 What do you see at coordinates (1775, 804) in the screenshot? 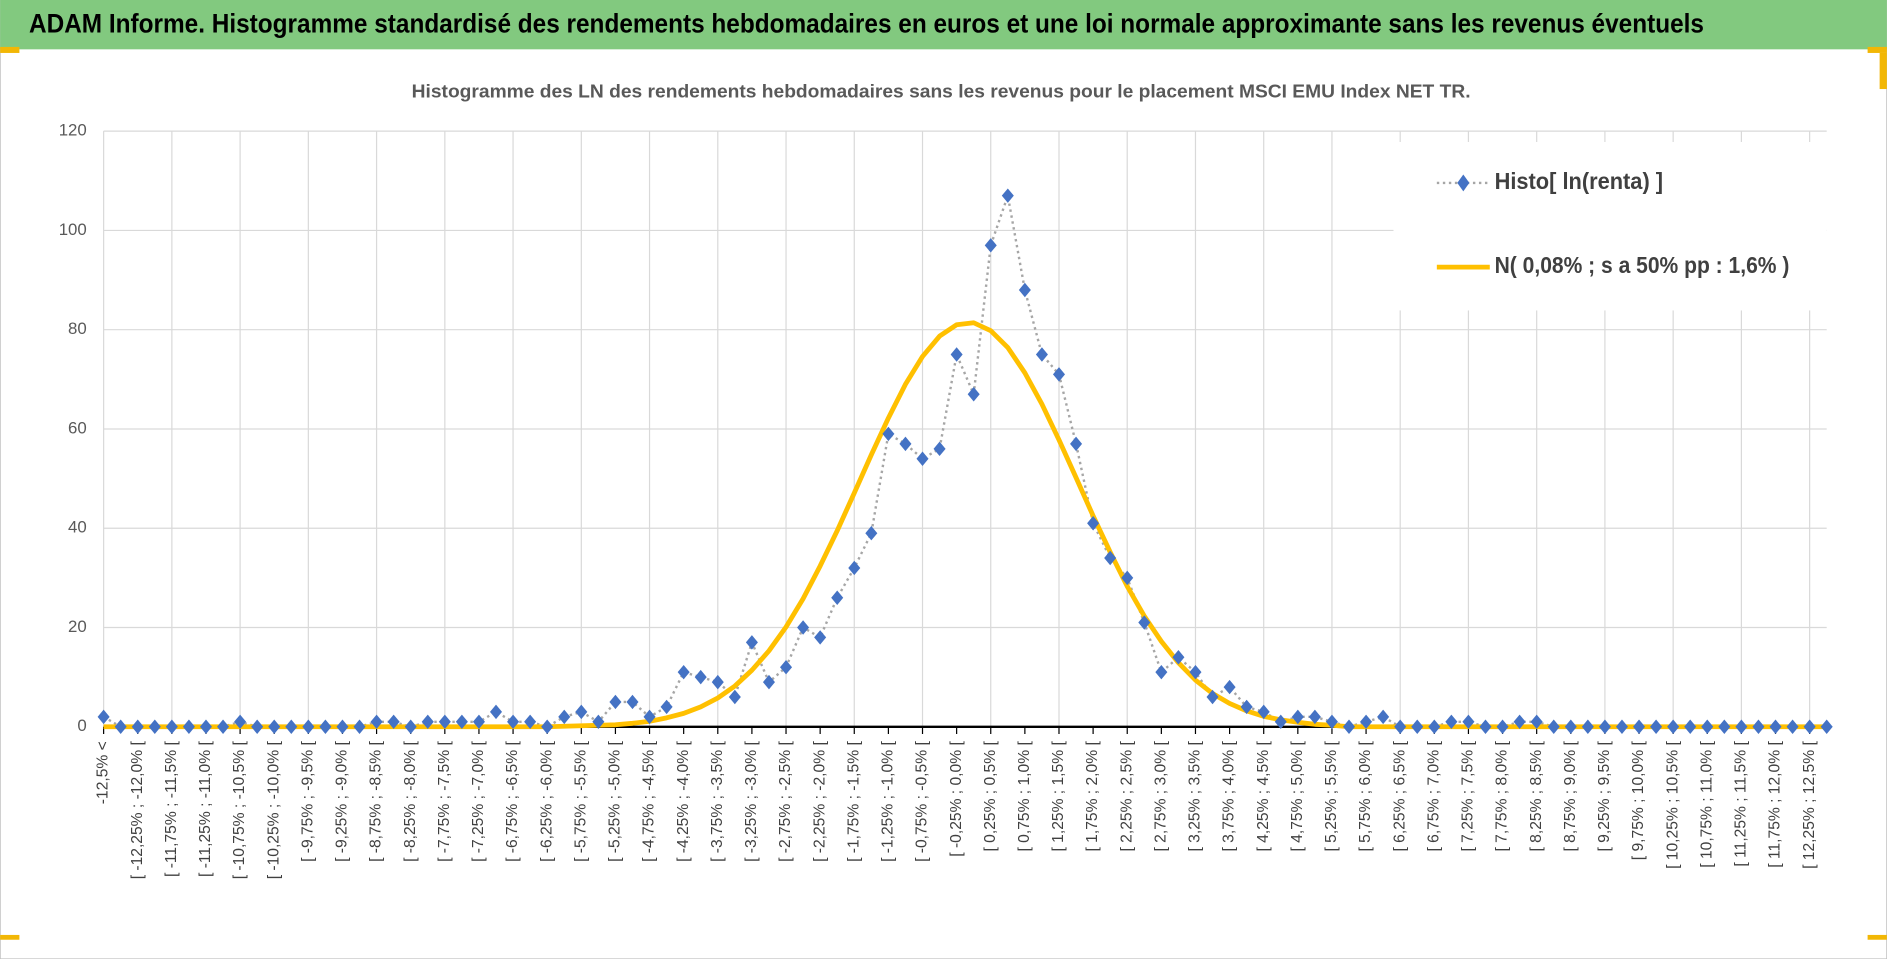
I see `x-tick-label: [ 11,75% ; 12,0% [` at bounding box center [1775, 804].